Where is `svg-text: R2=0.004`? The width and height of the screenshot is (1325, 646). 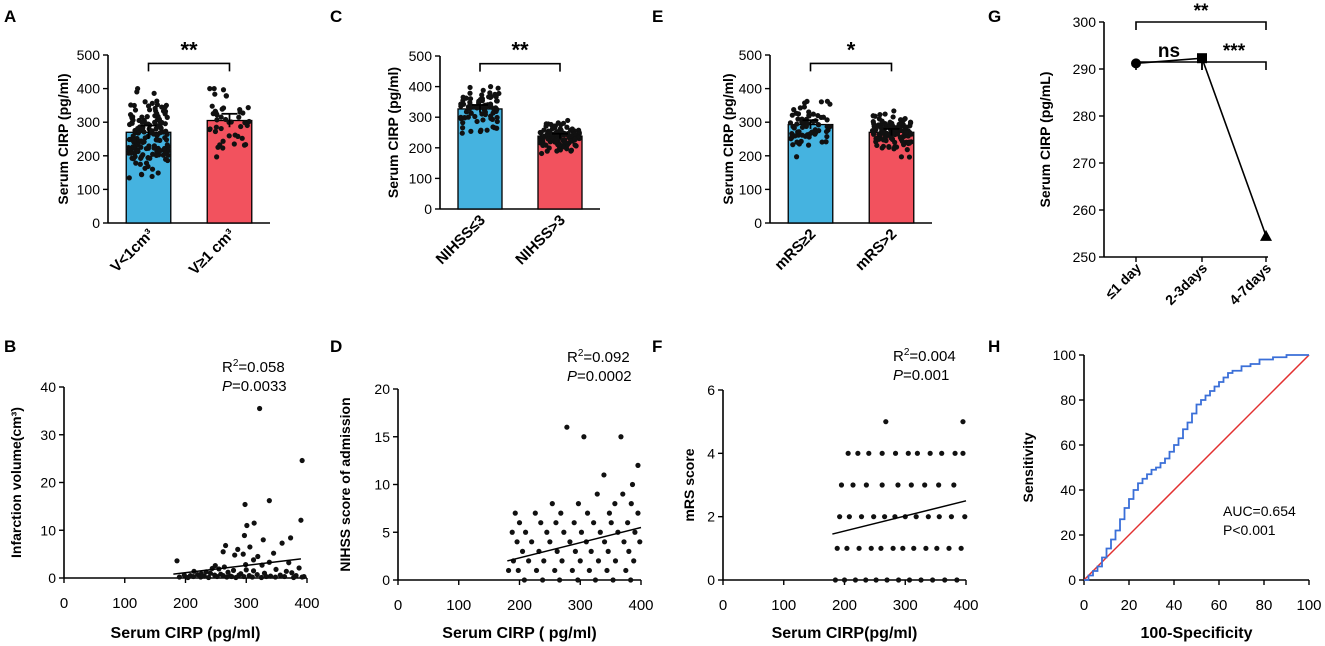 svg-text: R2=0.004 is located at coordinates (924, 356).